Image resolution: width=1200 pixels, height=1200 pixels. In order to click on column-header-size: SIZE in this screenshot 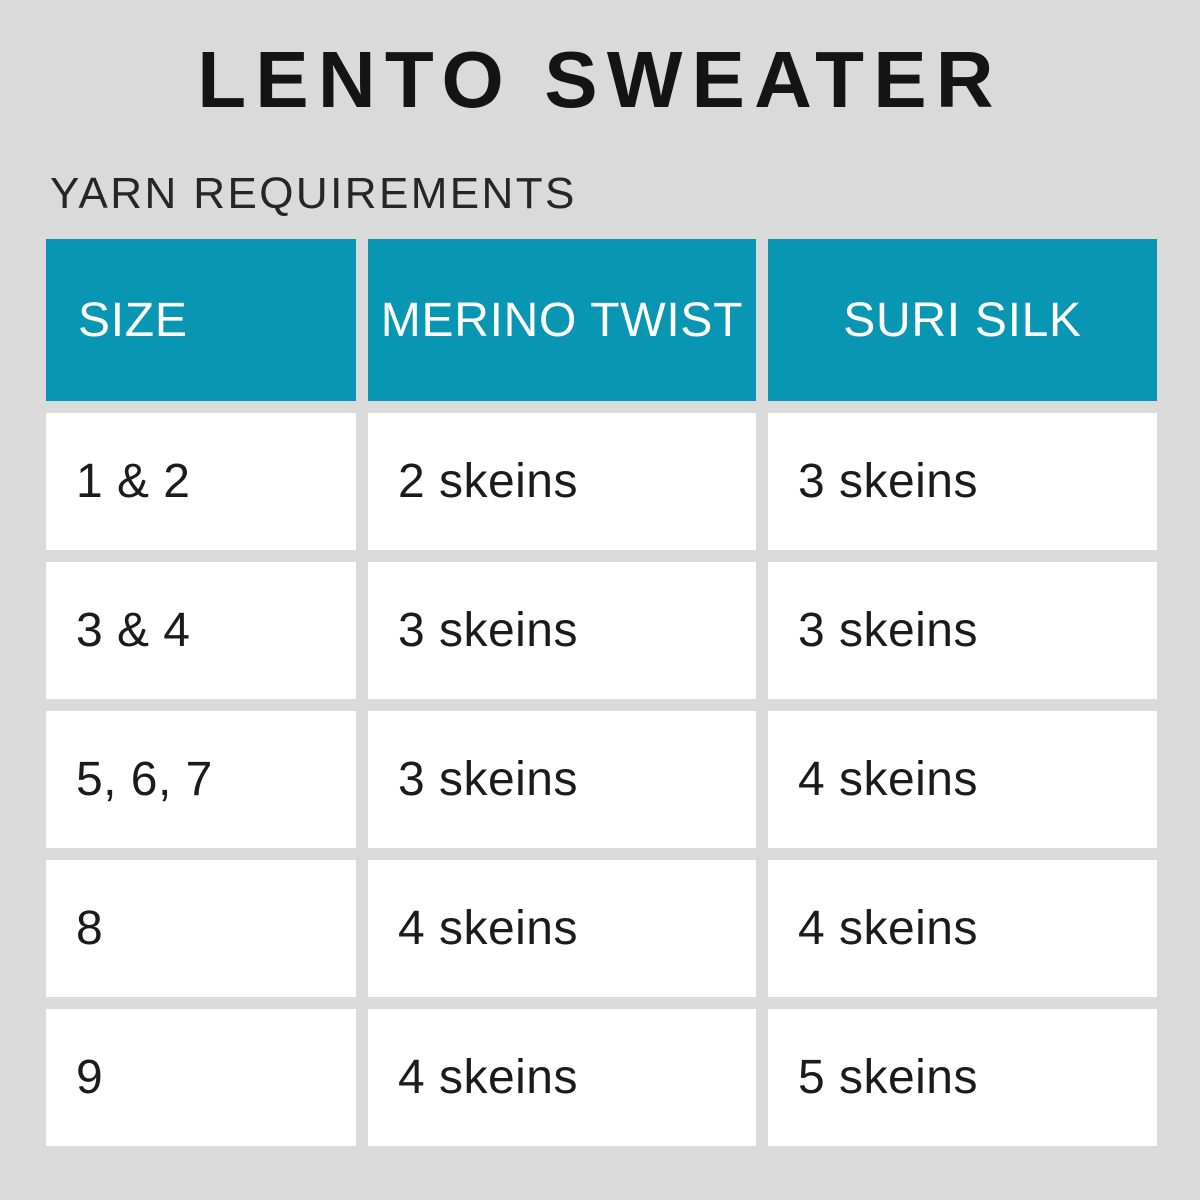, I will do `click(201, 320)`.